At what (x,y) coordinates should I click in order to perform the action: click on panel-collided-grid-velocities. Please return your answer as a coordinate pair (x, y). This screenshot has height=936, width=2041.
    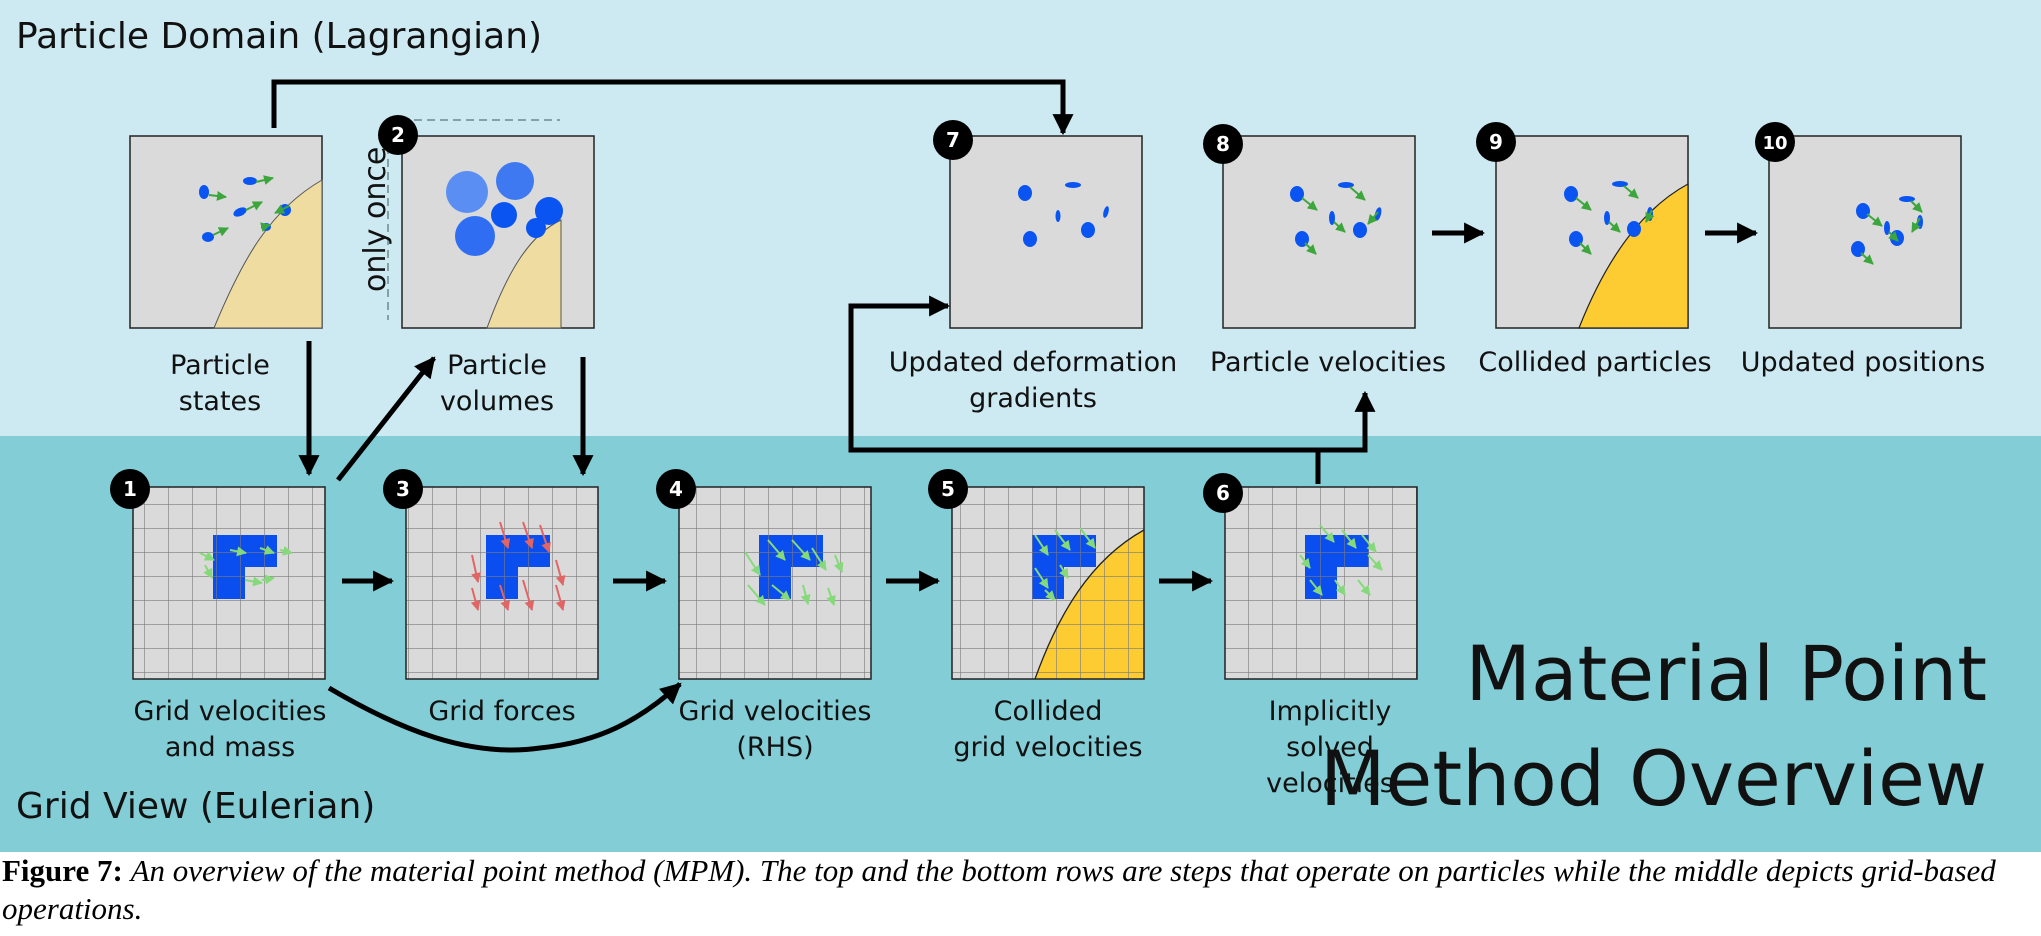
    Looking at the image, I should click on (1048, 583).